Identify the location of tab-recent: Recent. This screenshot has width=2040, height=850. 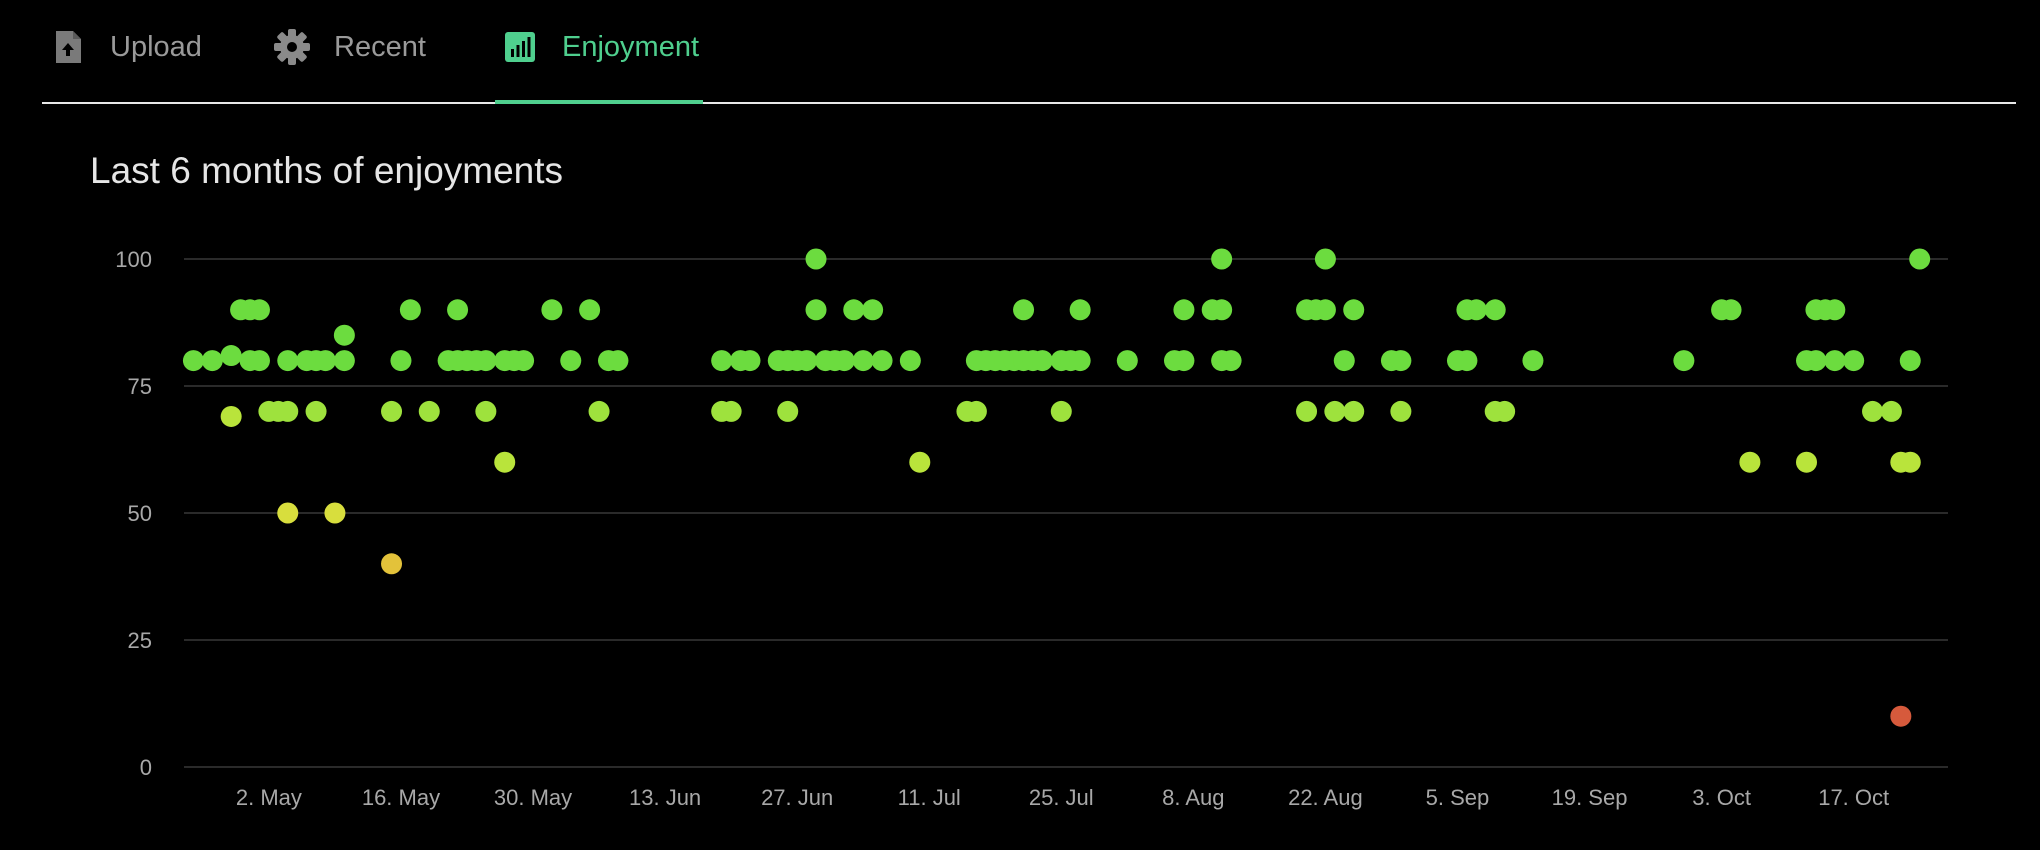
(349, 47).